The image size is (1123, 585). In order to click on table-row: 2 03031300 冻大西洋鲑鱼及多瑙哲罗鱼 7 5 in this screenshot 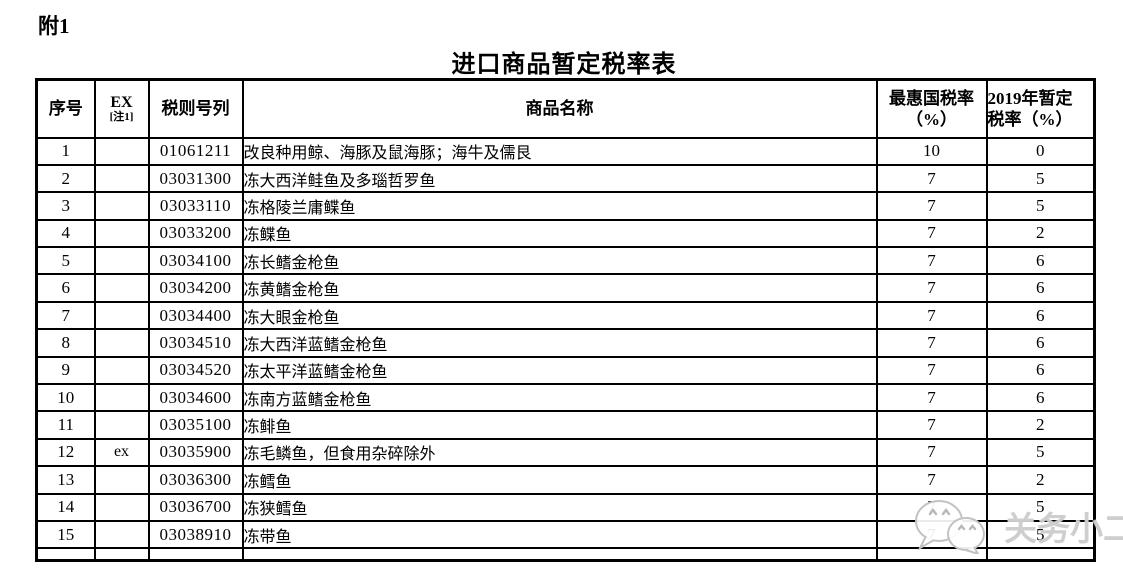, I will do `click(565, 178)`.